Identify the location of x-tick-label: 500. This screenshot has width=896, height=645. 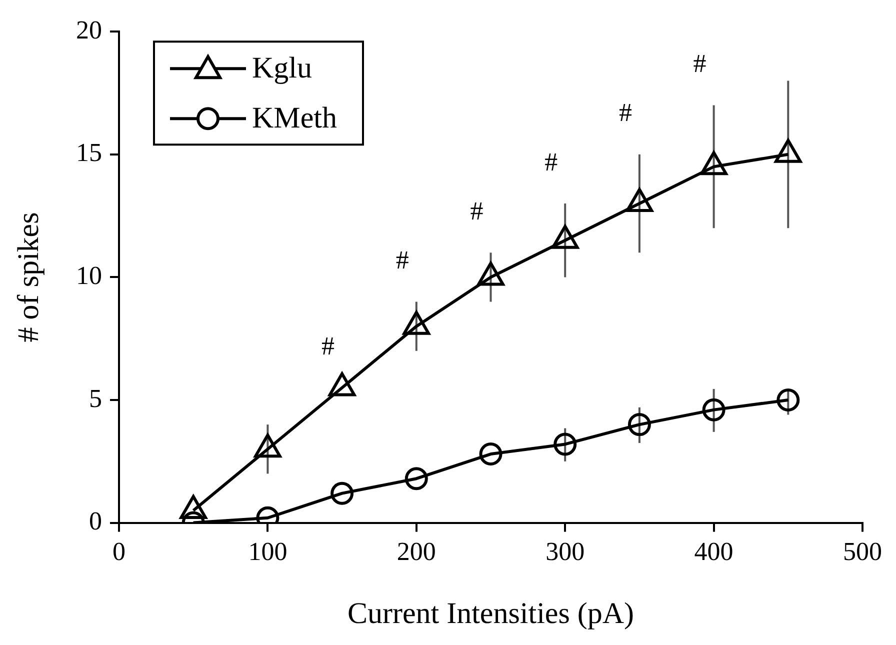
(862, 551).